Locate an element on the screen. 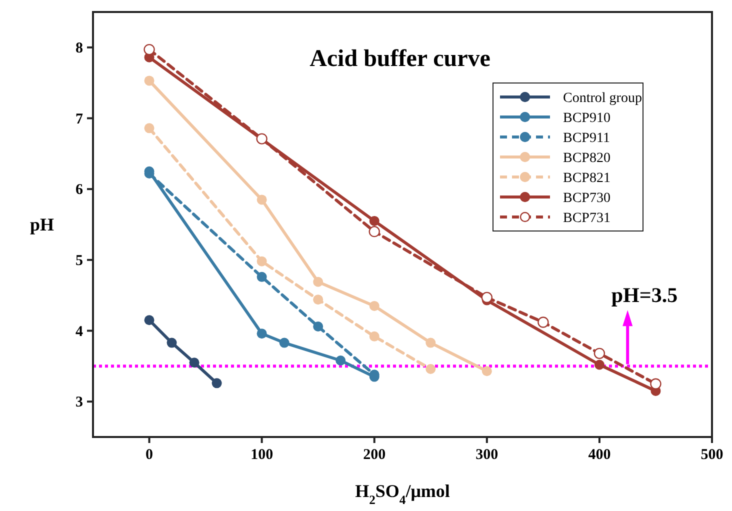  legend-label: BCP730 is located at coordinates (586, 198).